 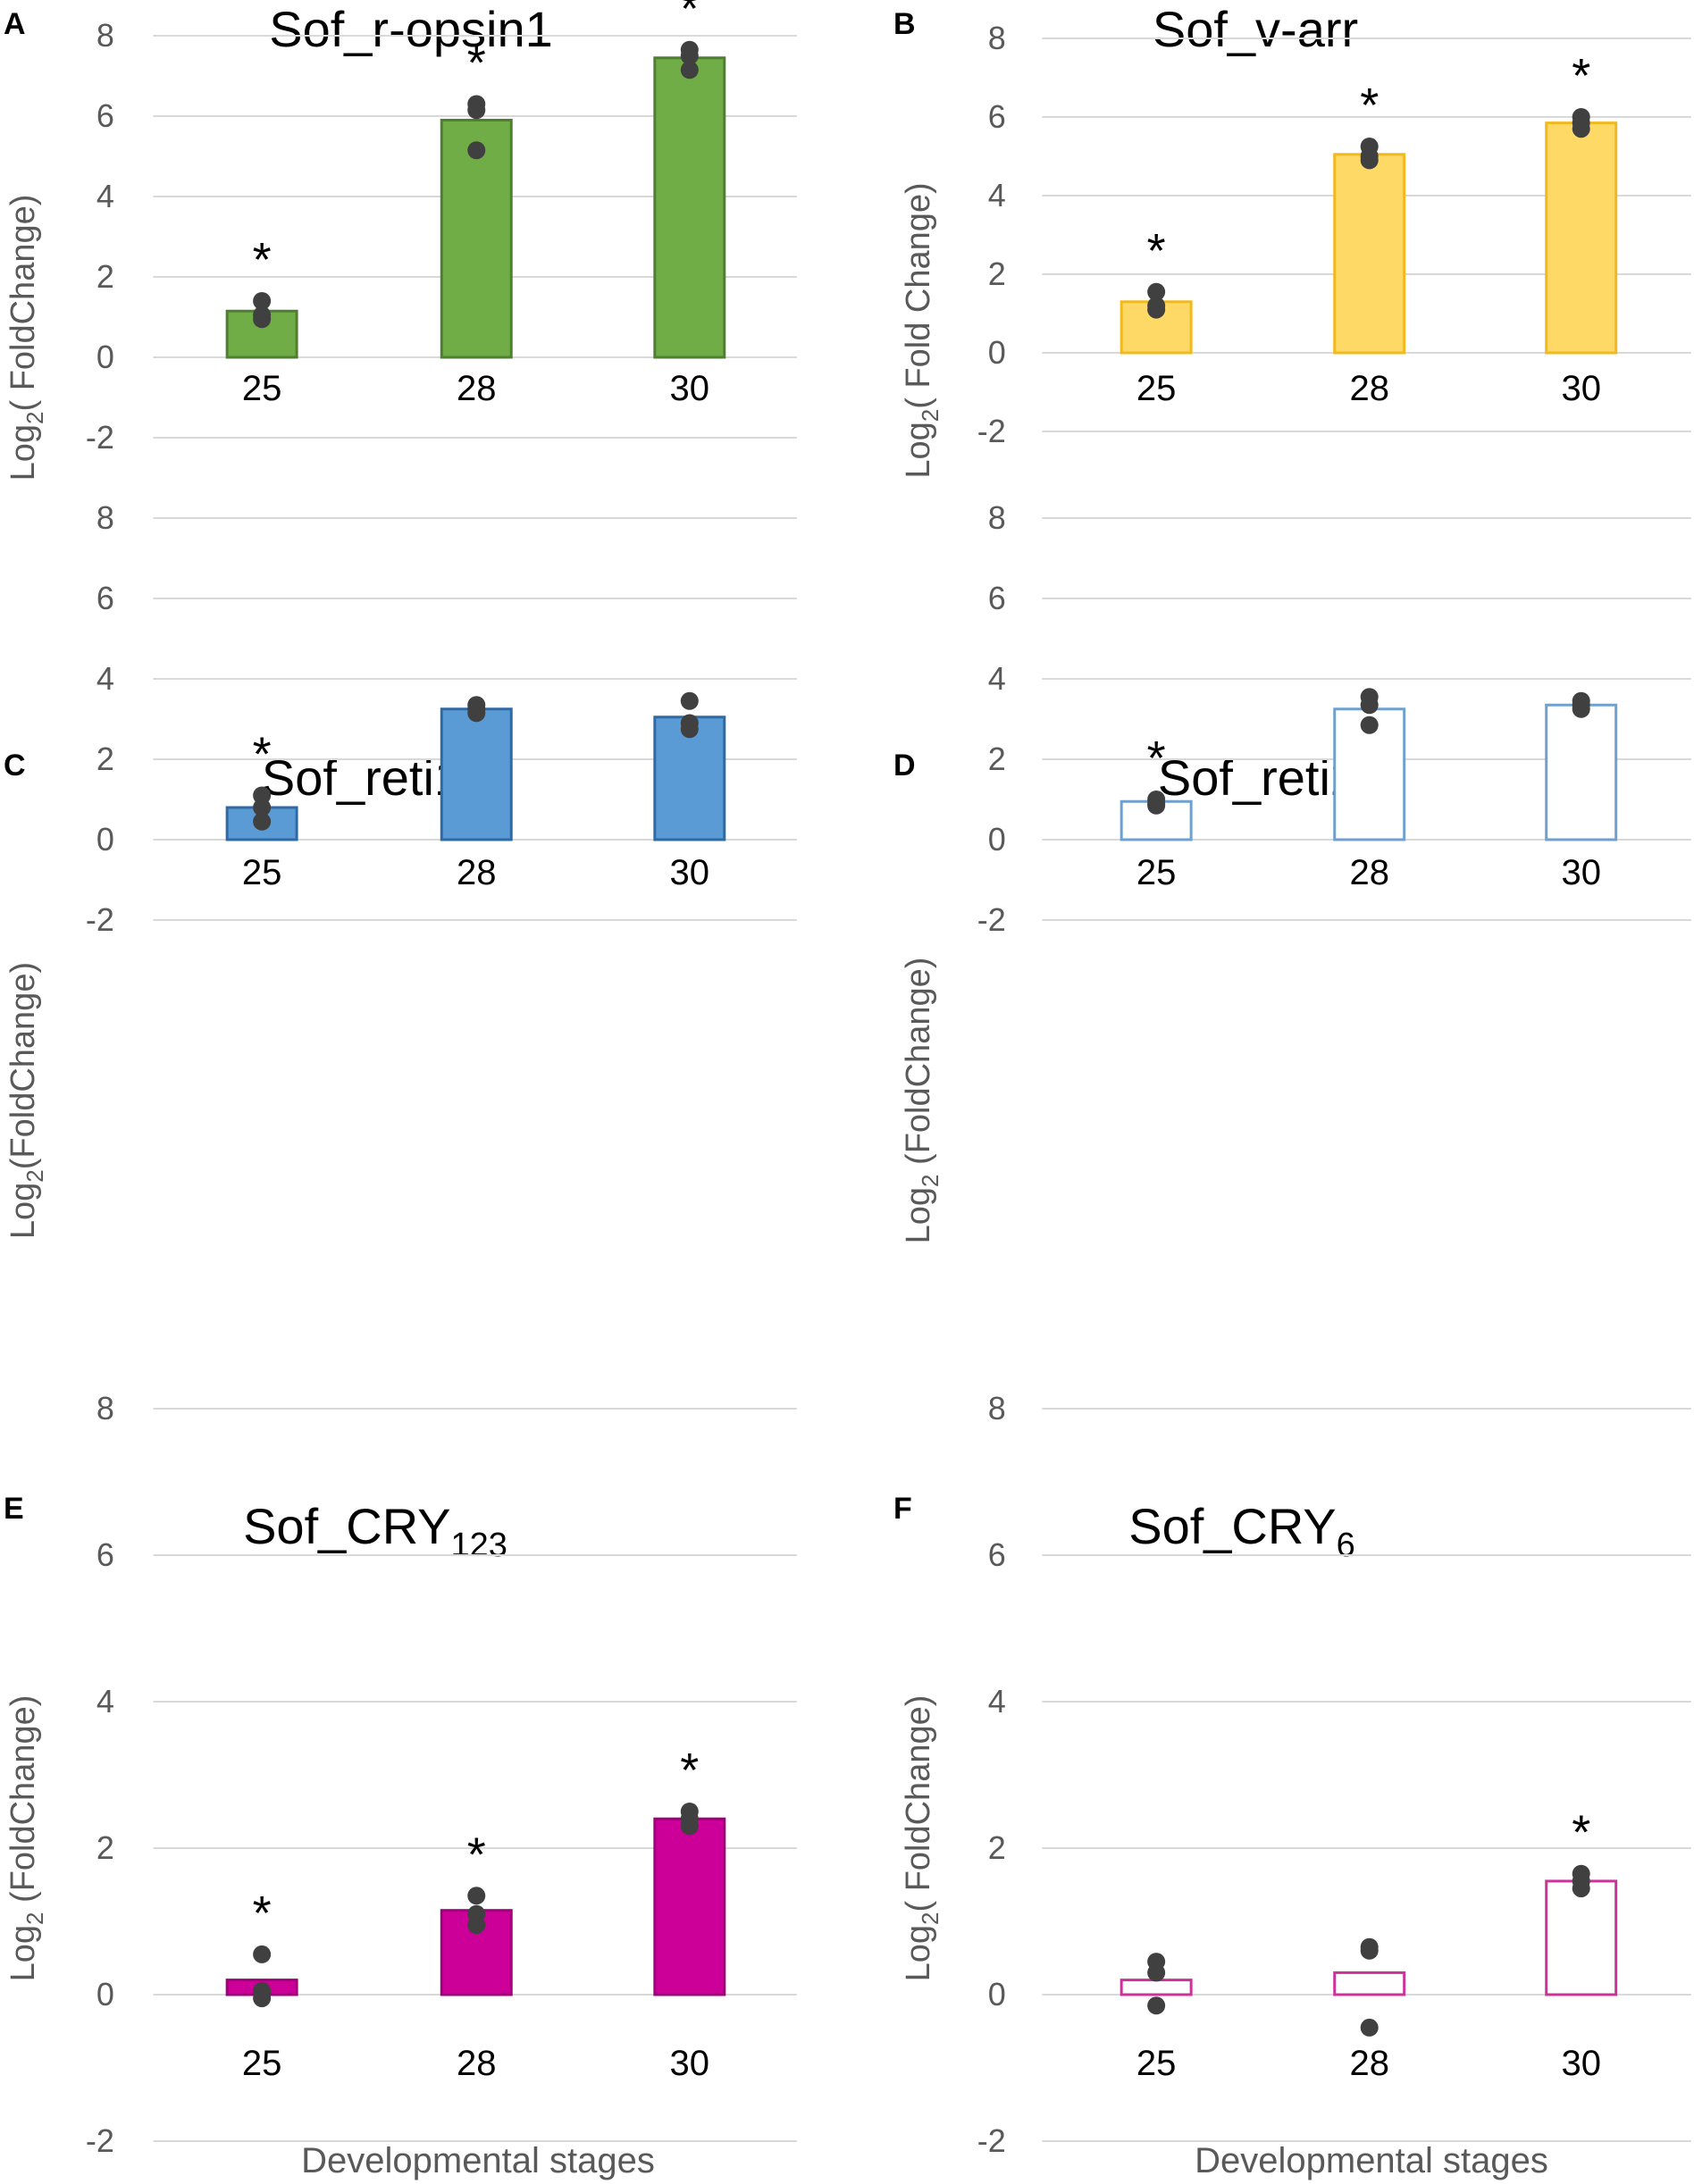 I want to click on panel-label: B, so click(x=905, y=24).